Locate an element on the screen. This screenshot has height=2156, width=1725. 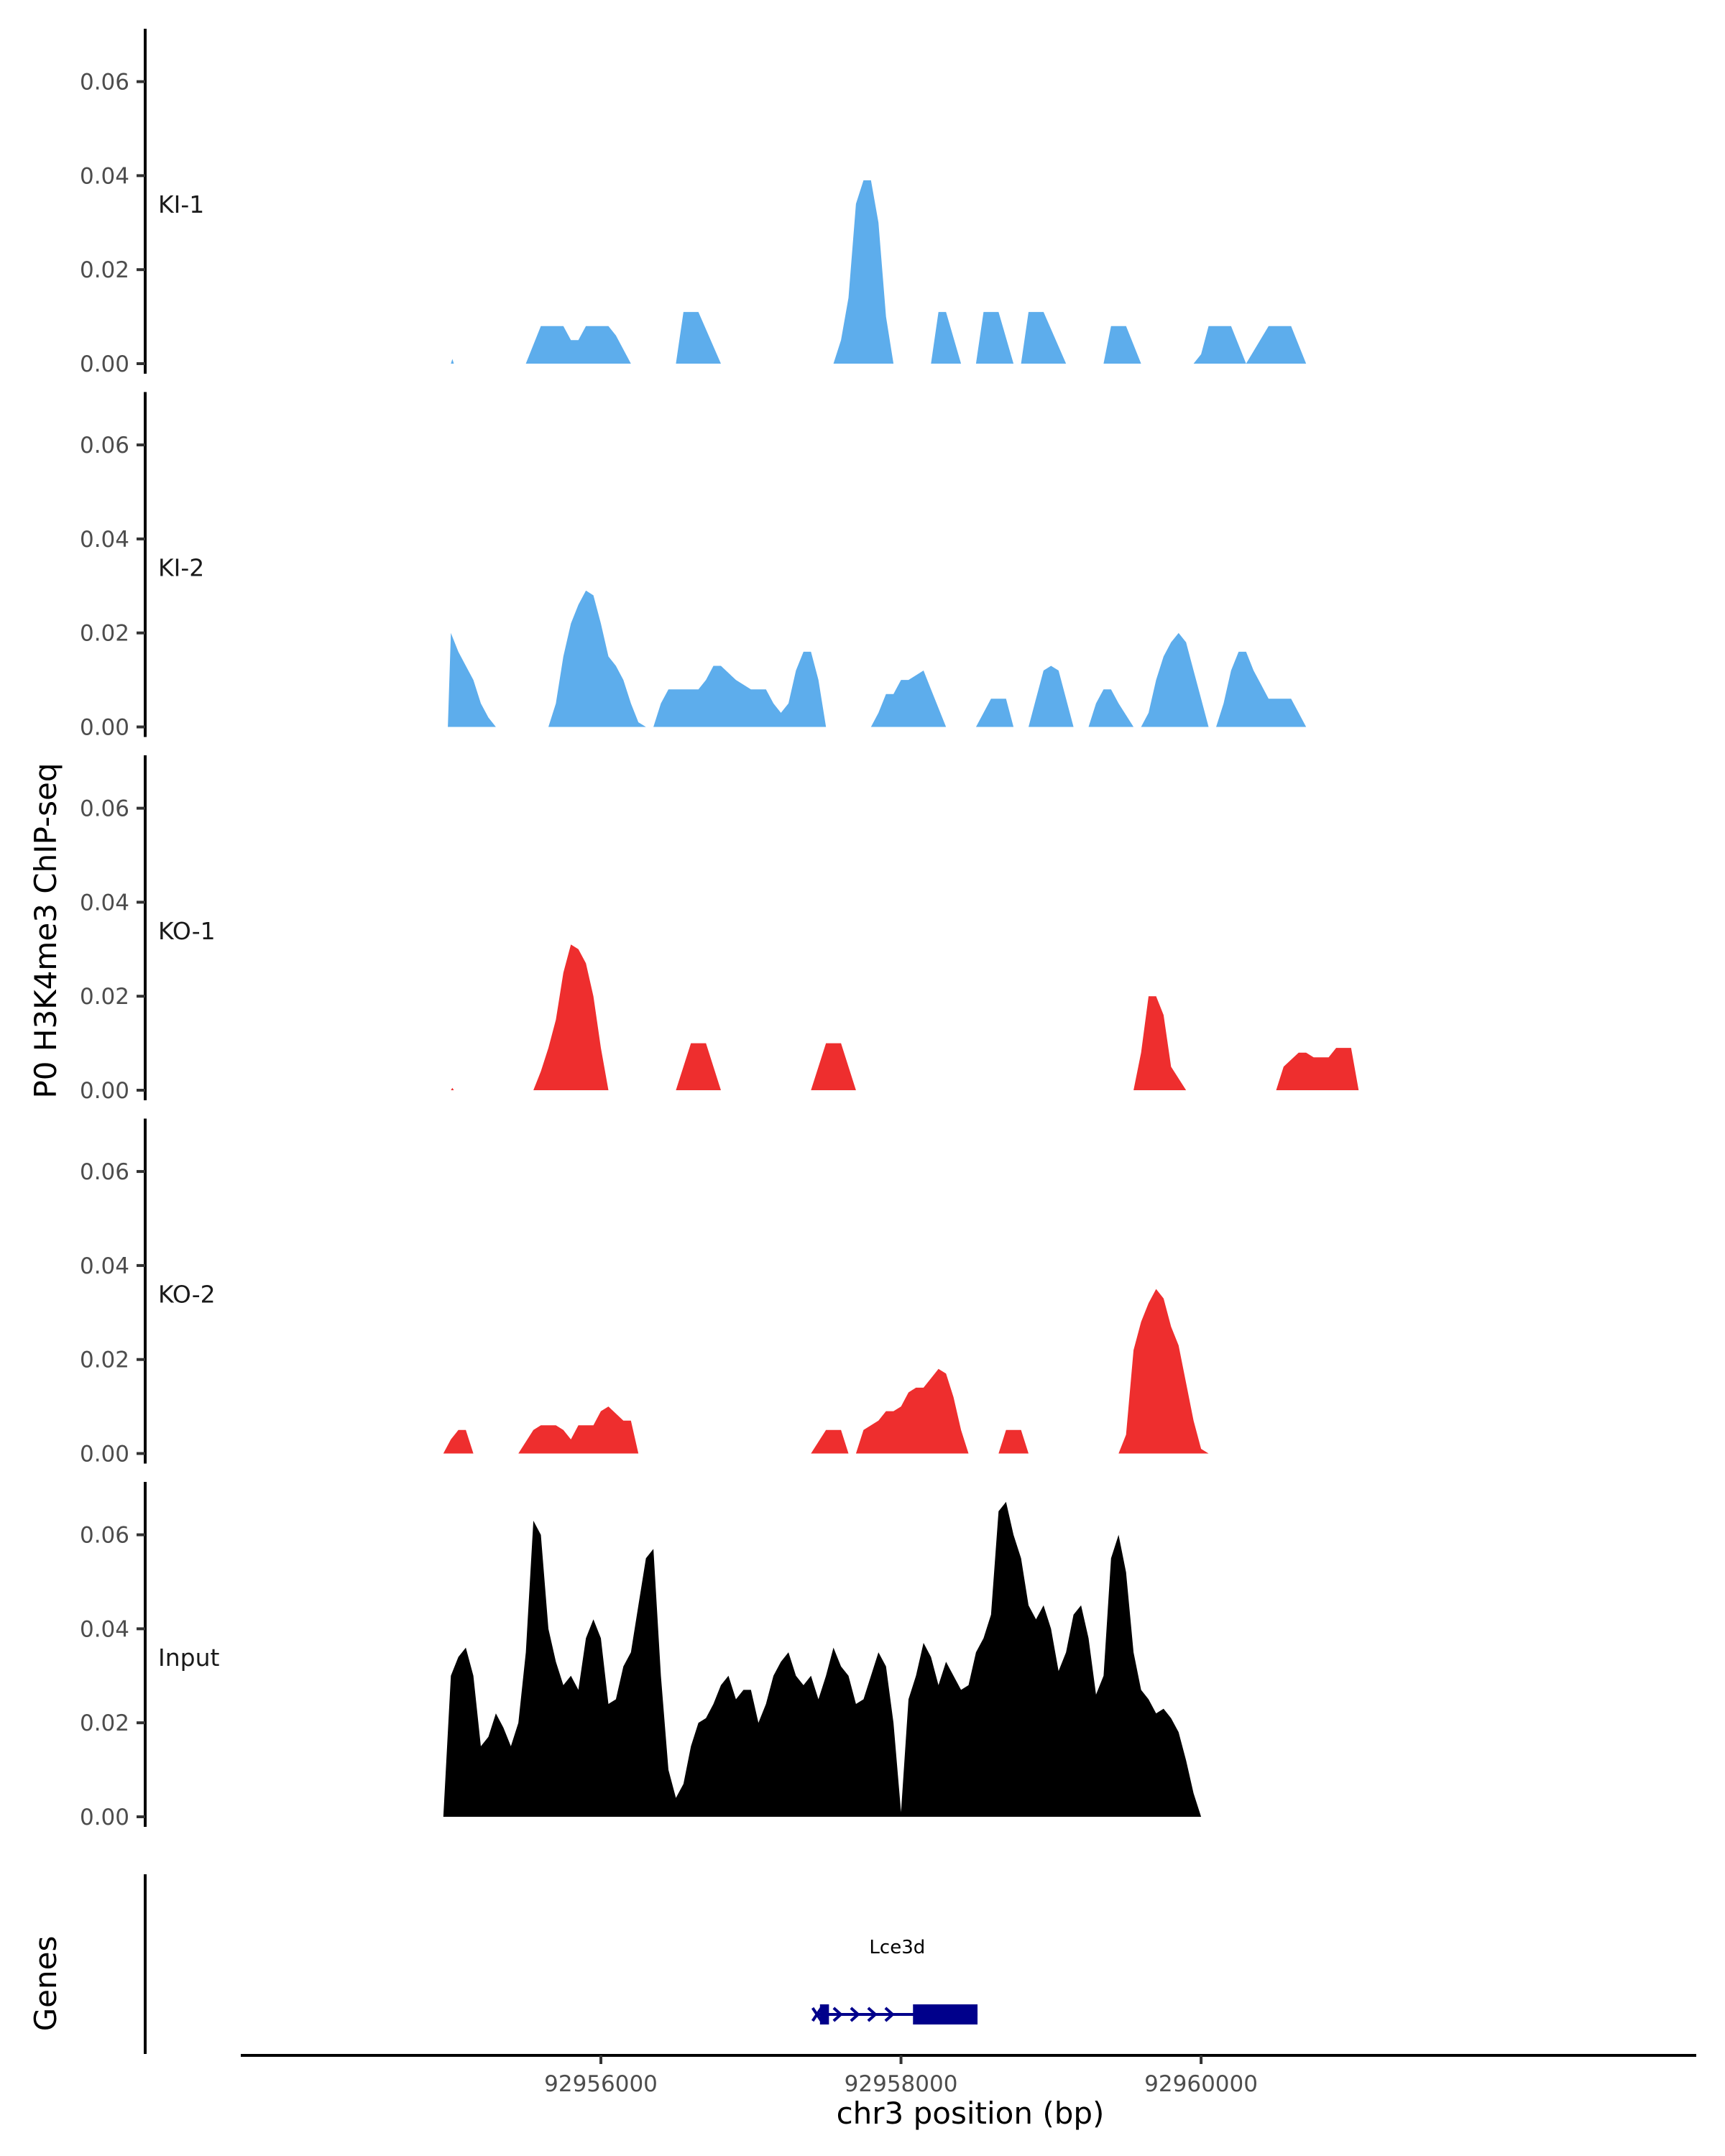
track-panel-ko-1: 0.00 0.02 0.04 0.06 KO-1 is located at coordinates (719, 930).